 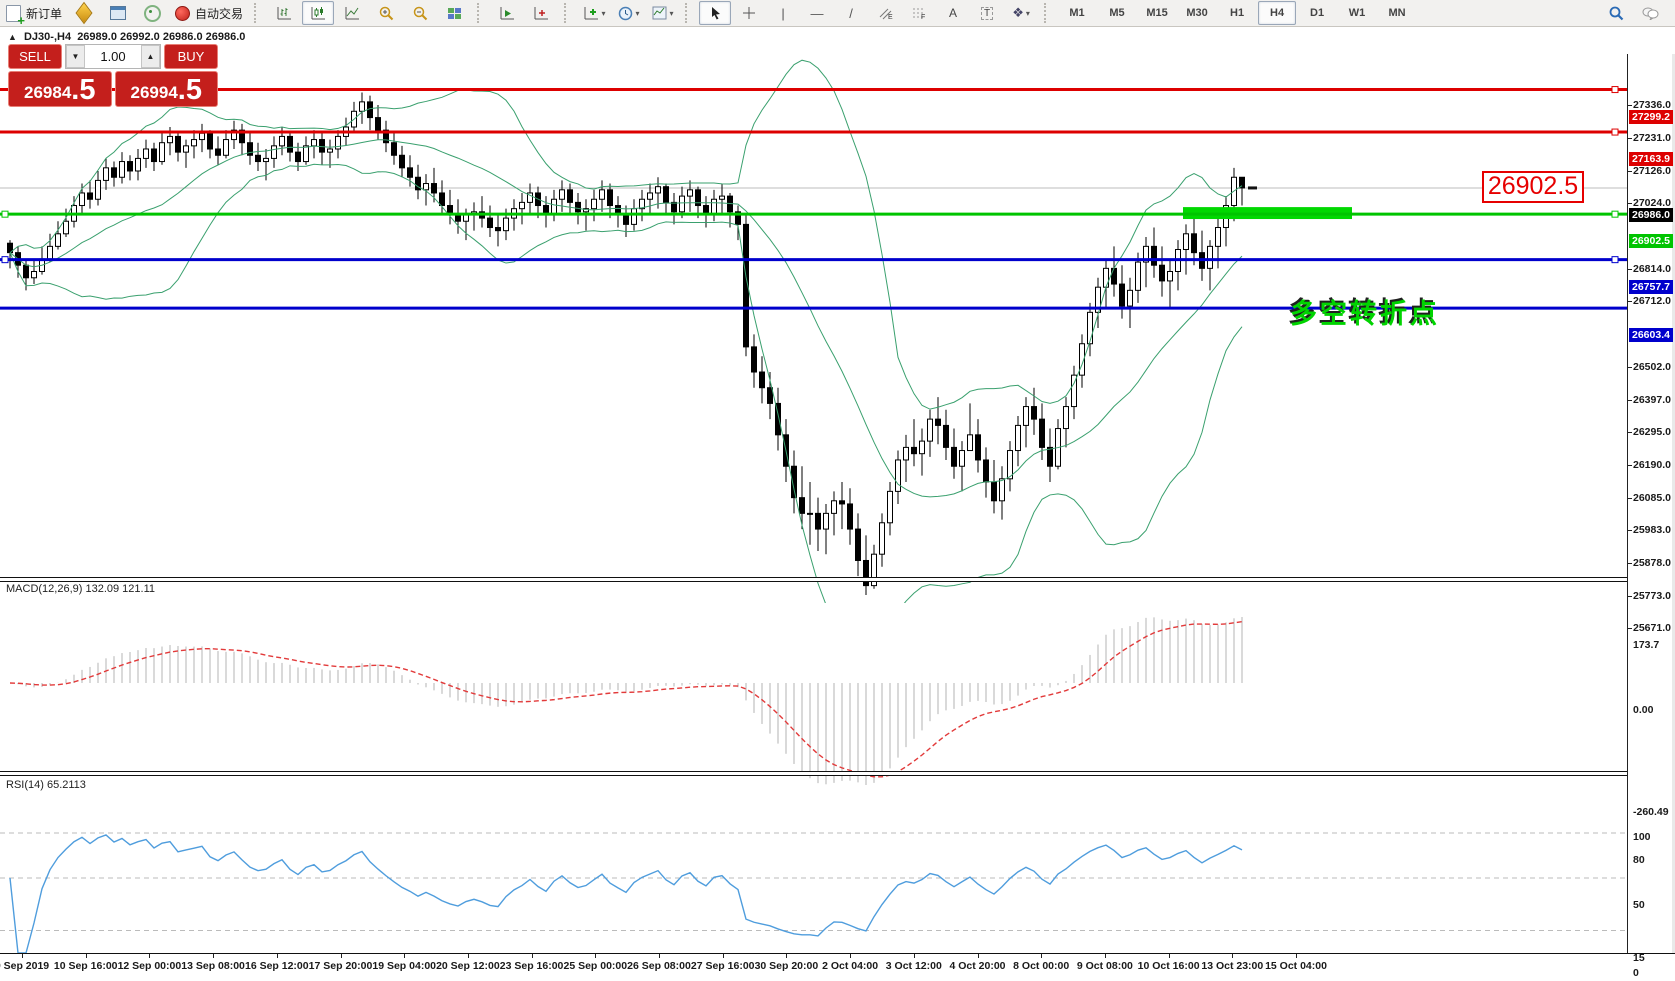 I want to click on timeframe-mn: MN, so click(x=1397, y=13).